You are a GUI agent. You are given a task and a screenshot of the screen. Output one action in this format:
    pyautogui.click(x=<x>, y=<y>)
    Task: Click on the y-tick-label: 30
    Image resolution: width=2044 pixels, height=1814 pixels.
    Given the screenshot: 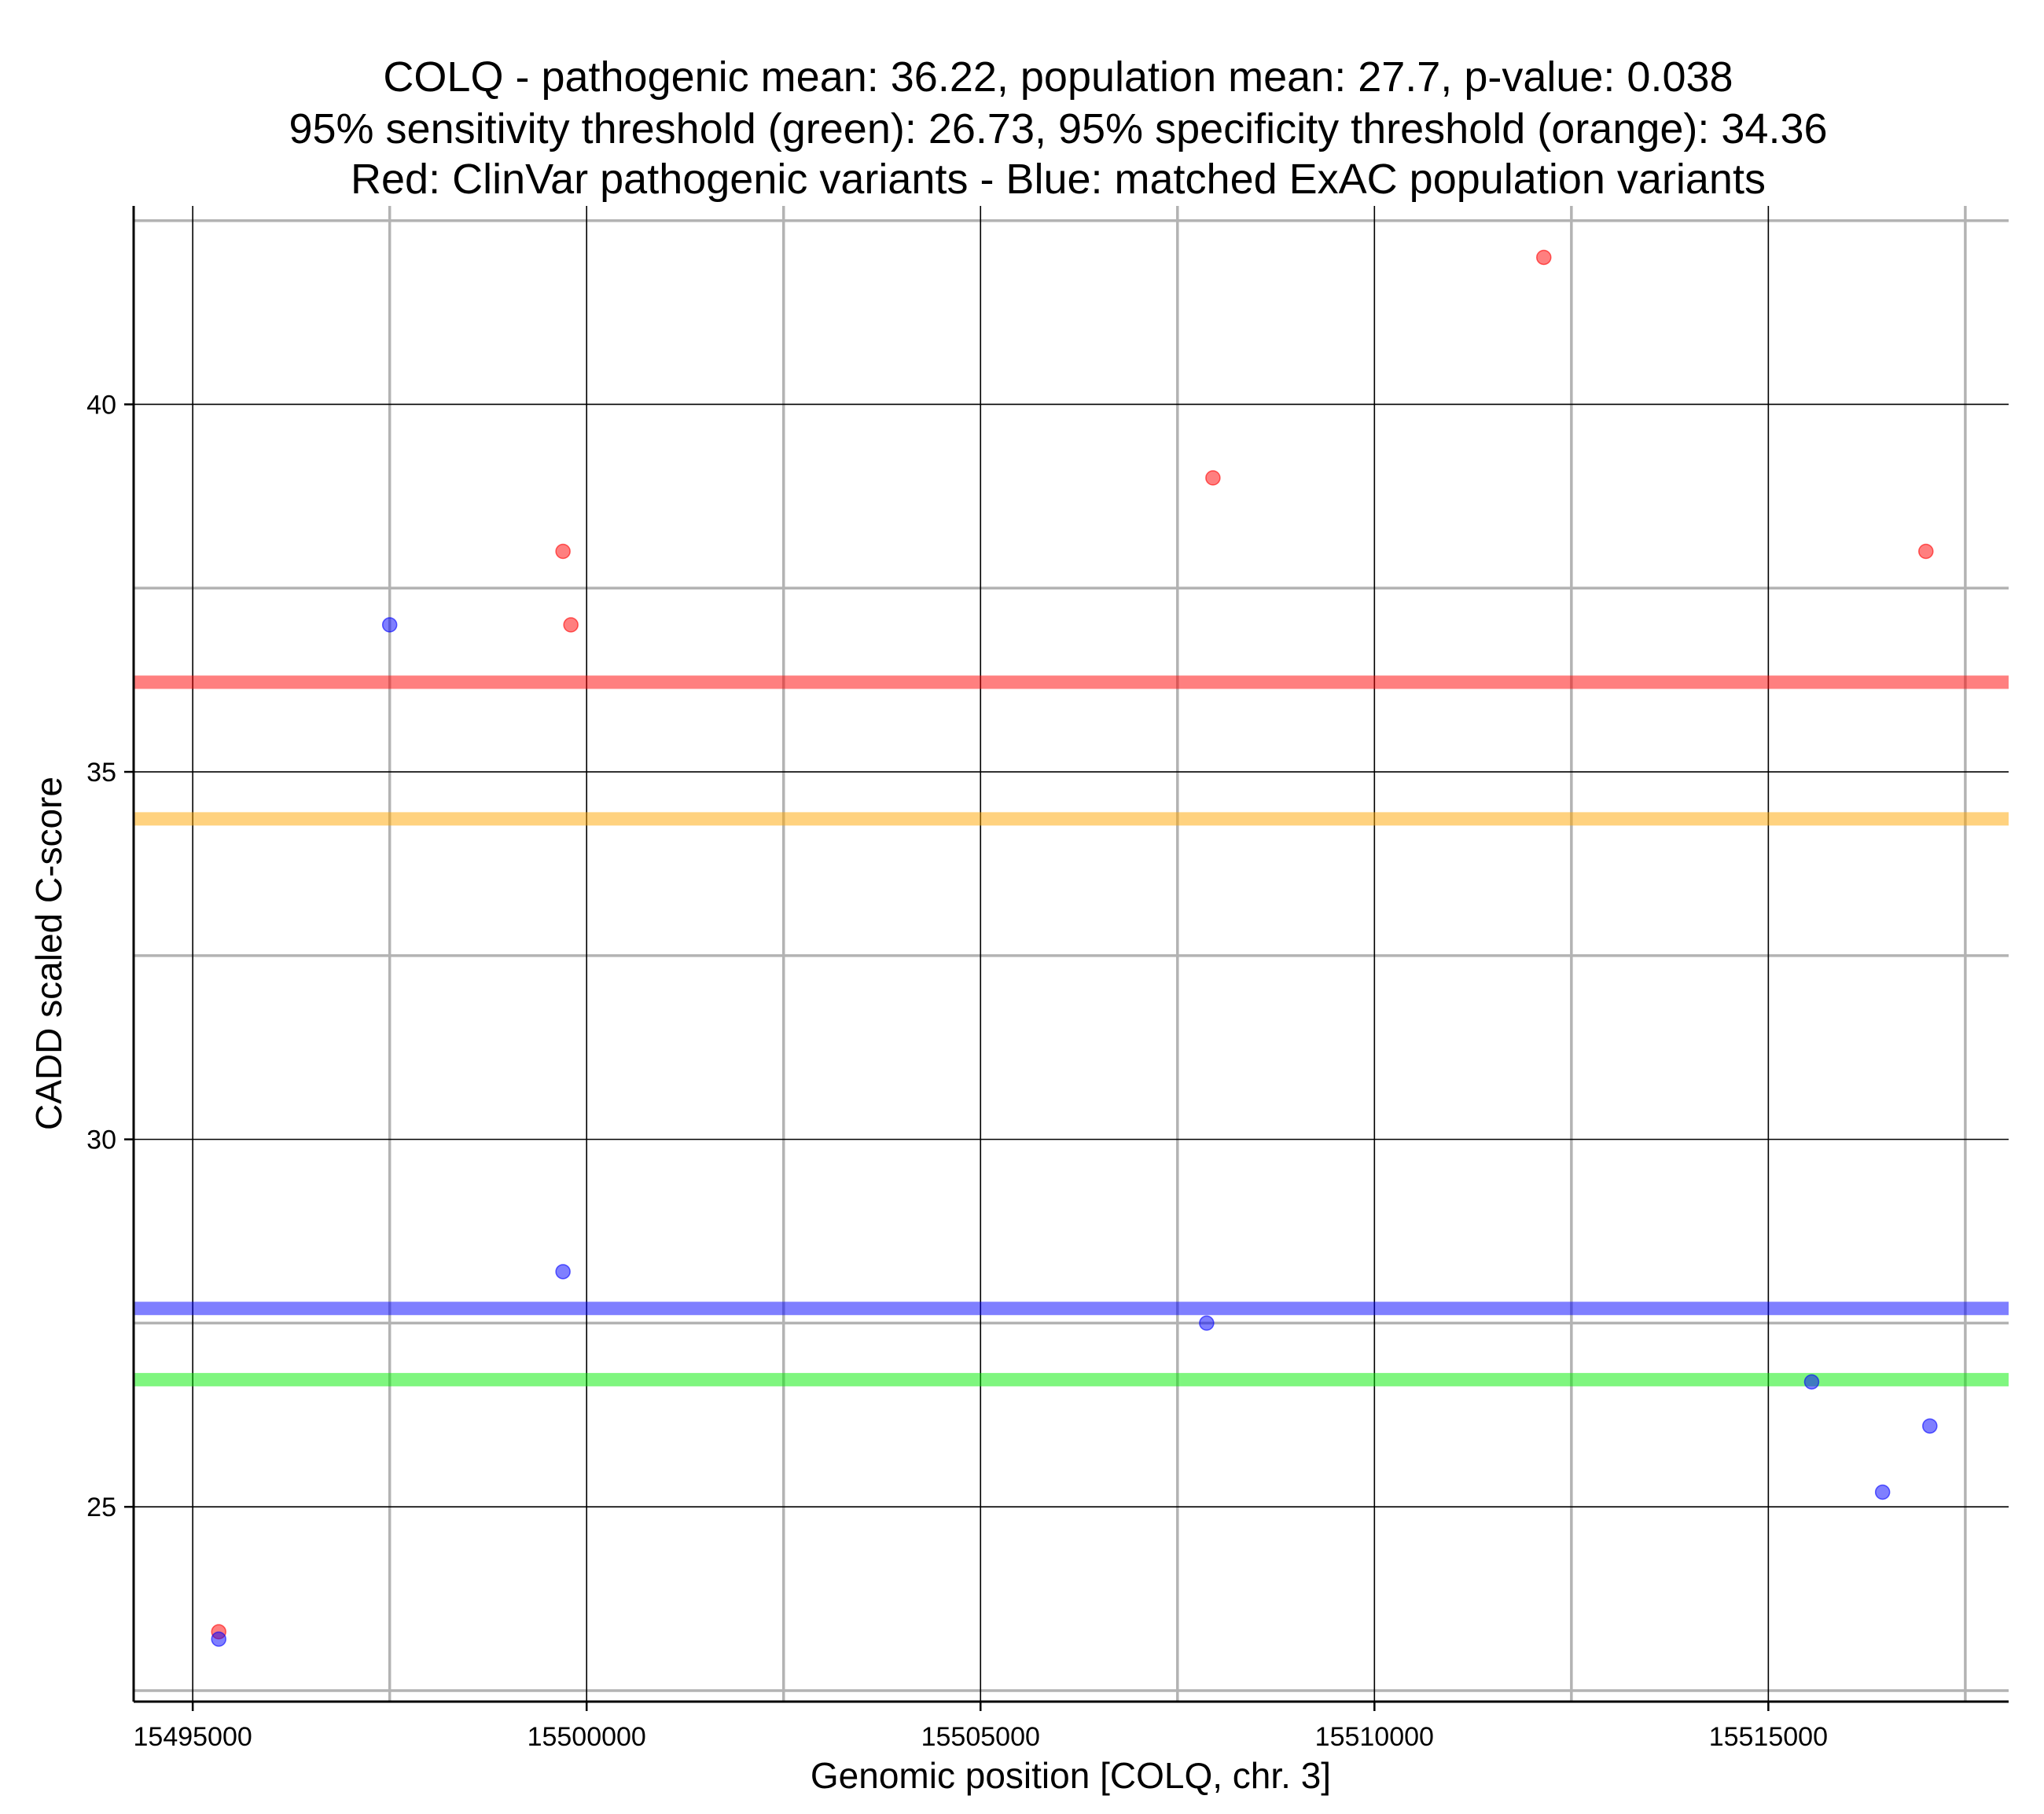 What is the action you would take?
    pyautogui.click(x=101, y=1140)
    